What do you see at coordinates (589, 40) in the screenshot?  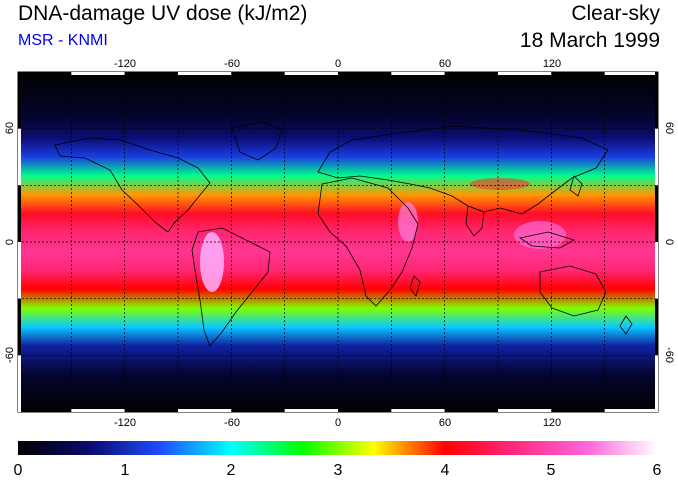 I see `date-label: 18 March 1999` at bounding box center [589, 40].